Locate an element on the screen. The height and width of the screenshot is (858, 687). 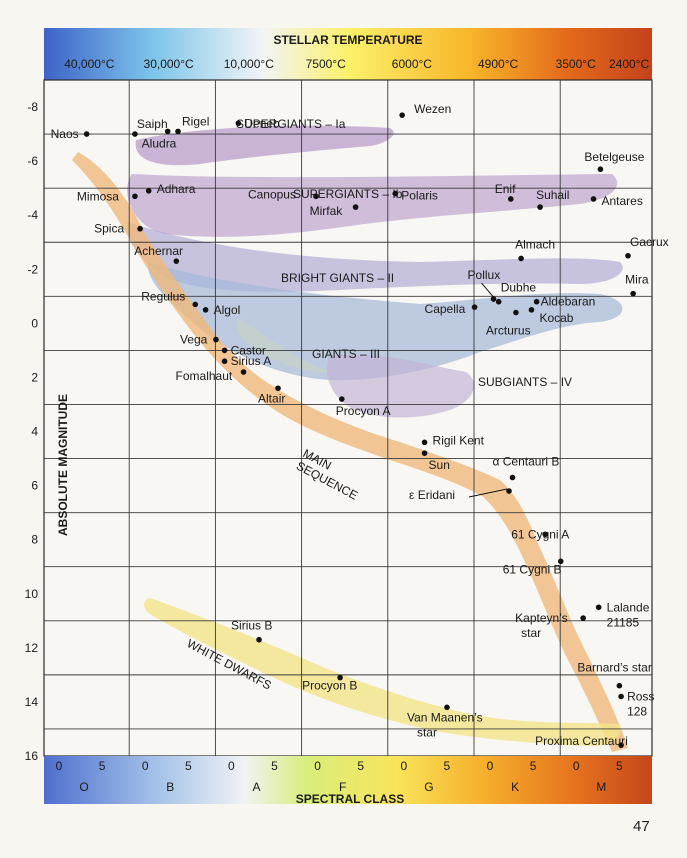
star-point-suhail is located at coordinates (540, 207).